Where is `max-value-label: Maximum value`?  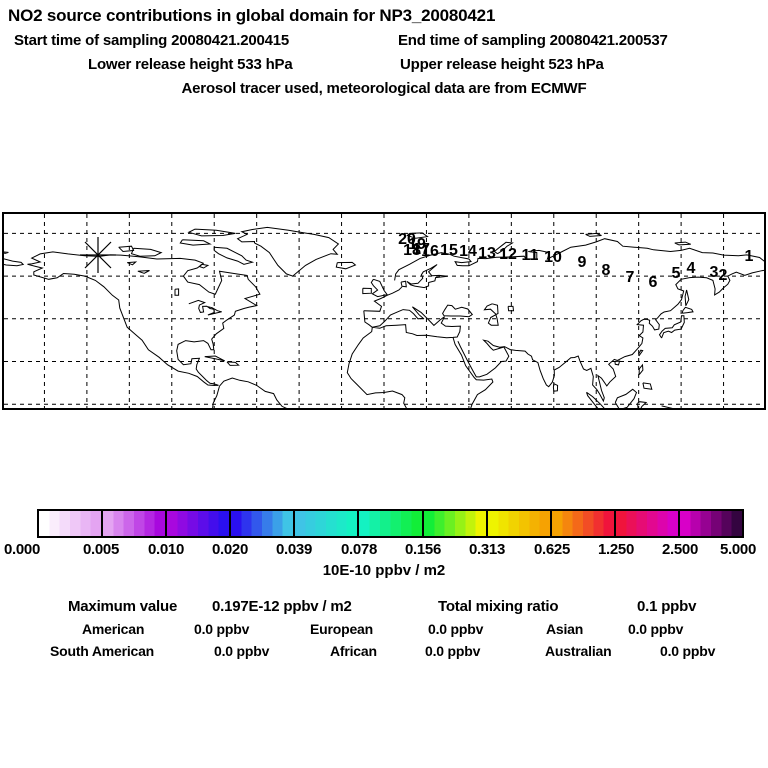 max-value-label: Maximum value is located at coordinates (123, 606).